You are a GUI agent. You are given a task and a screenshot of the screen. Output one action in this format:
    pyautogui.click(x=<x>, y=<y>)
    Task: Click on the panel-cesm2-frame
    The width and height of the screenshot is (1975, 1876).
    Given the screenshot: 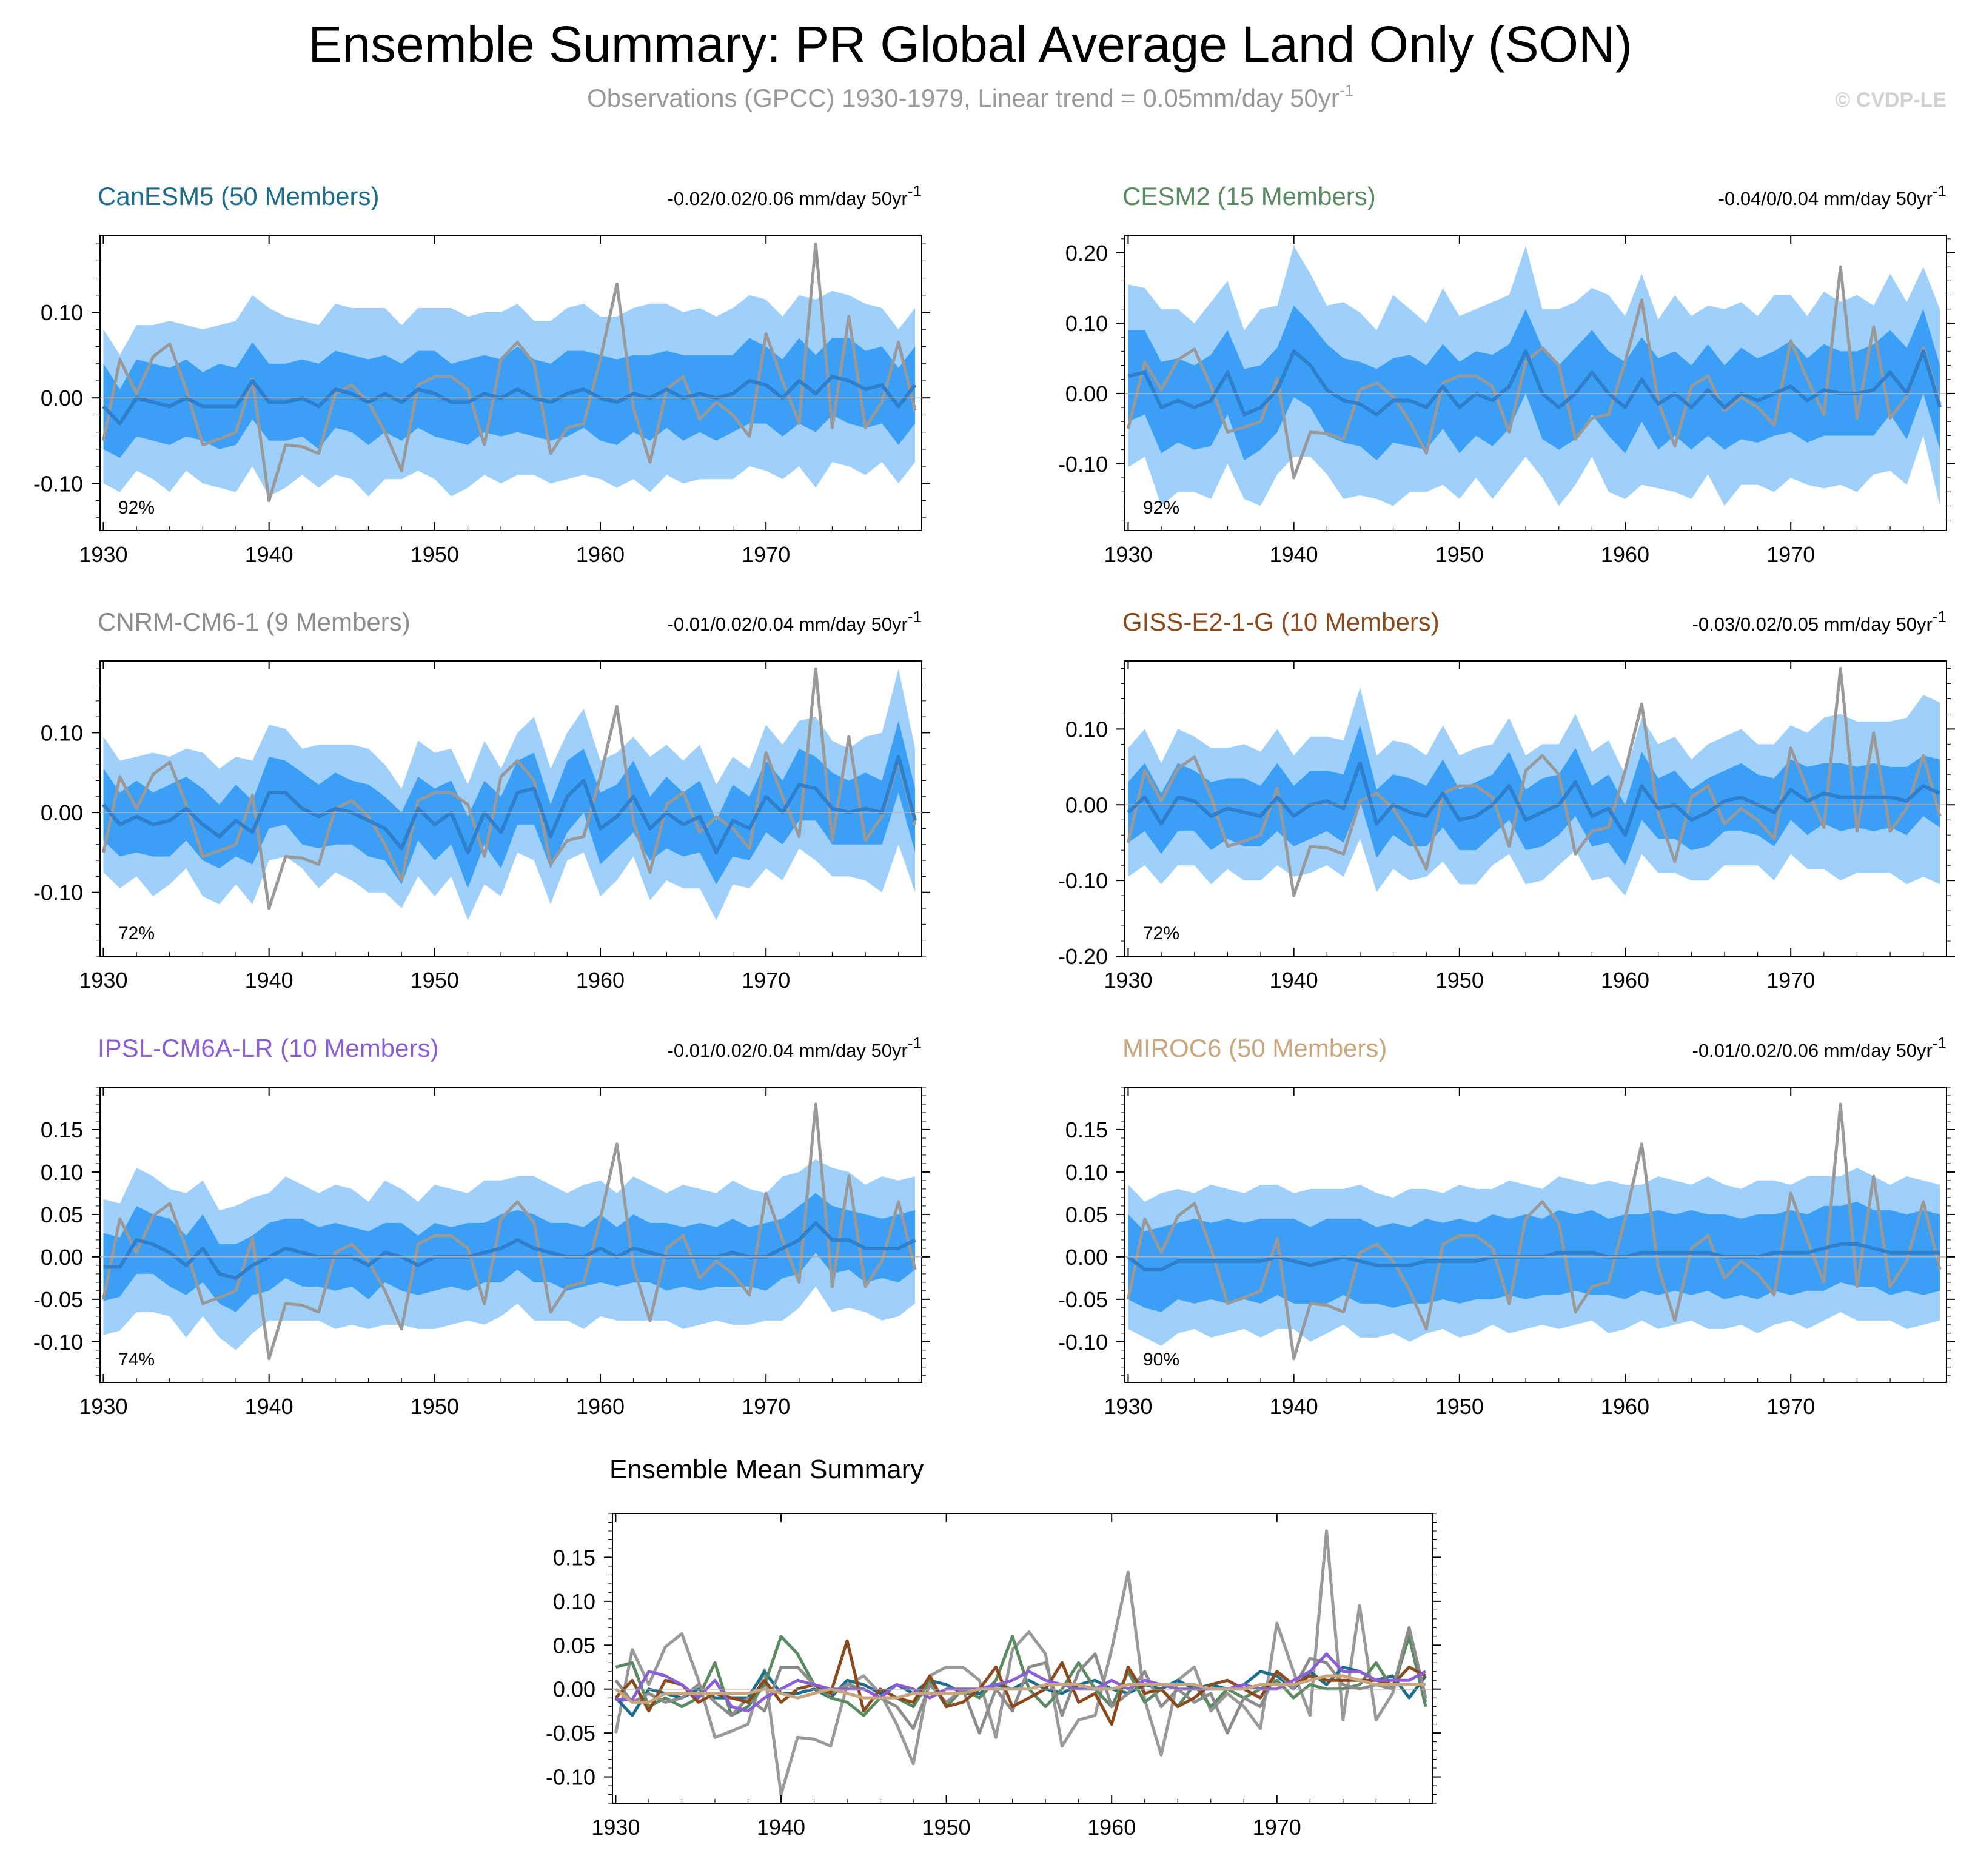 What is the action you would take?
    pyautogui.click(x=1535, y=383)
    